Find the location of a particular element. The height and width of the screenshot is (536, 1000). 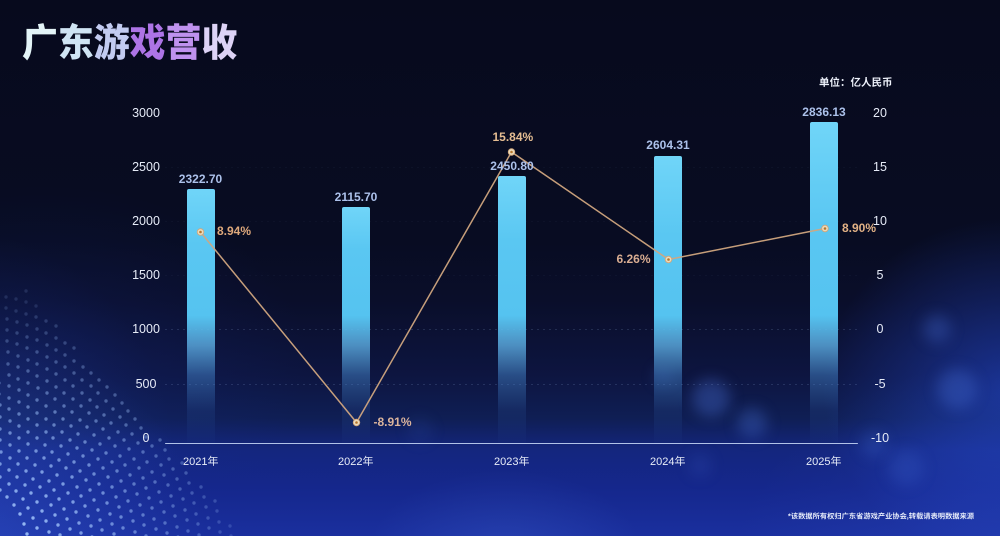

svg-text: 2025 is located at coordinates (818, 462).